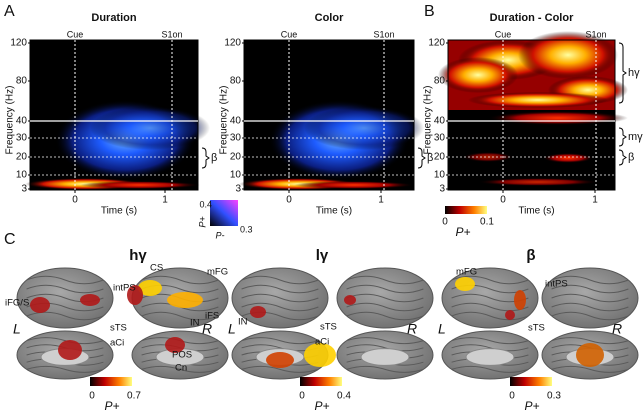 Image resolution: width=644 pixels, height=416 pixels. Describe the element at coordinates (134, 396) in the screenshot. I see `colorbar-tick: 0.7` at that location.